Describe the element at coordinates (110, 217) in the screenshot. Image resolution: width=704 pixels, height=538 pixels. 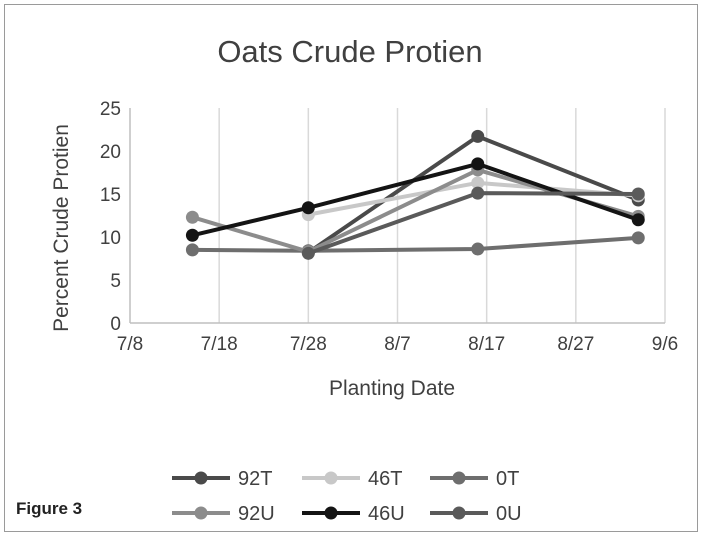
I see `y-tick-labels: 0 5 10 15 20 25` at that location.